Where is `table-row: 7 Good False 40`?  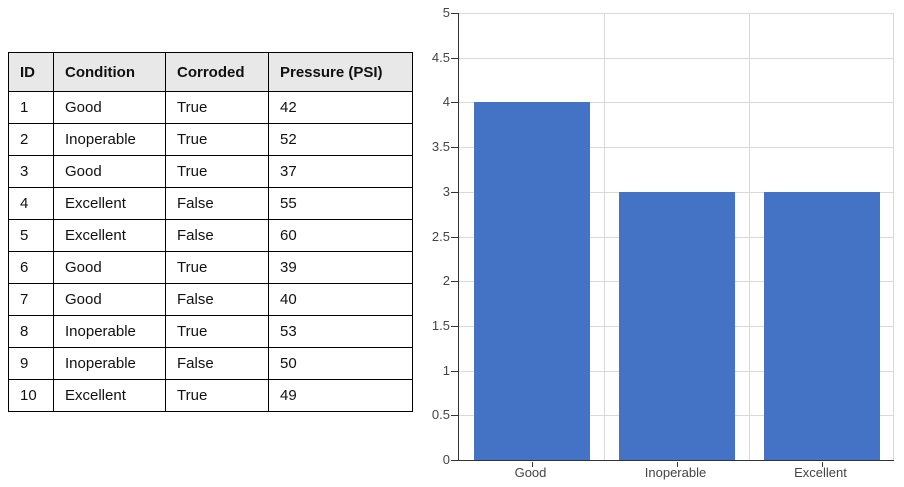
table-row: 7 Good False 40 is located at coordinates (210, 299).